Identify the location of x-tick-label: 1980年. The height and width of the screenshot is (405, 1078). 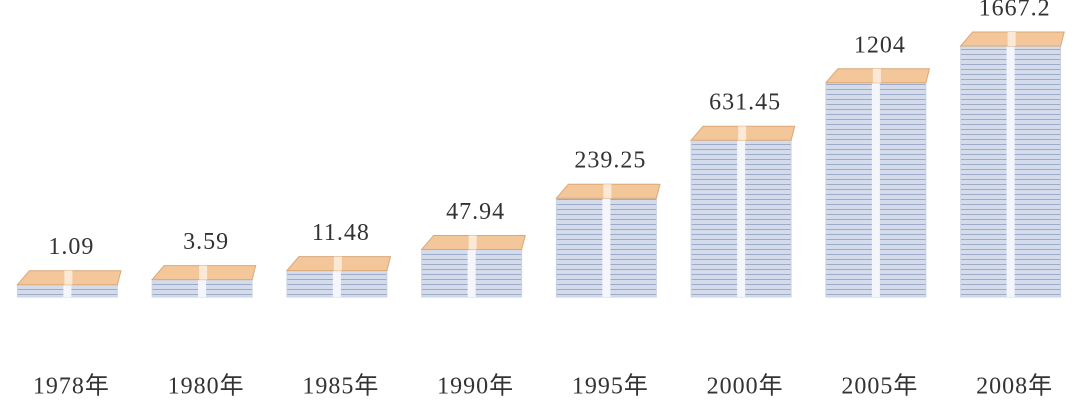
(206, 386).